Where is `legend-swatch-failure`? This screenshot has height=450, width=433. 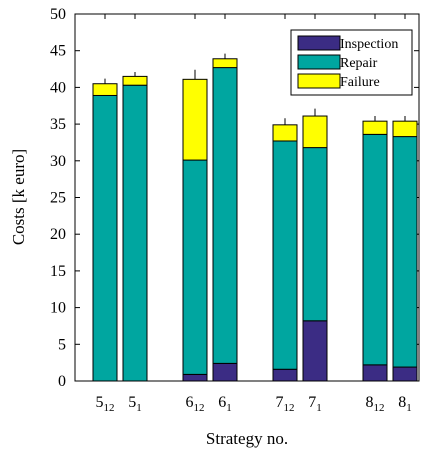
legend-swatch-failure is located at coordinates (319, 81).